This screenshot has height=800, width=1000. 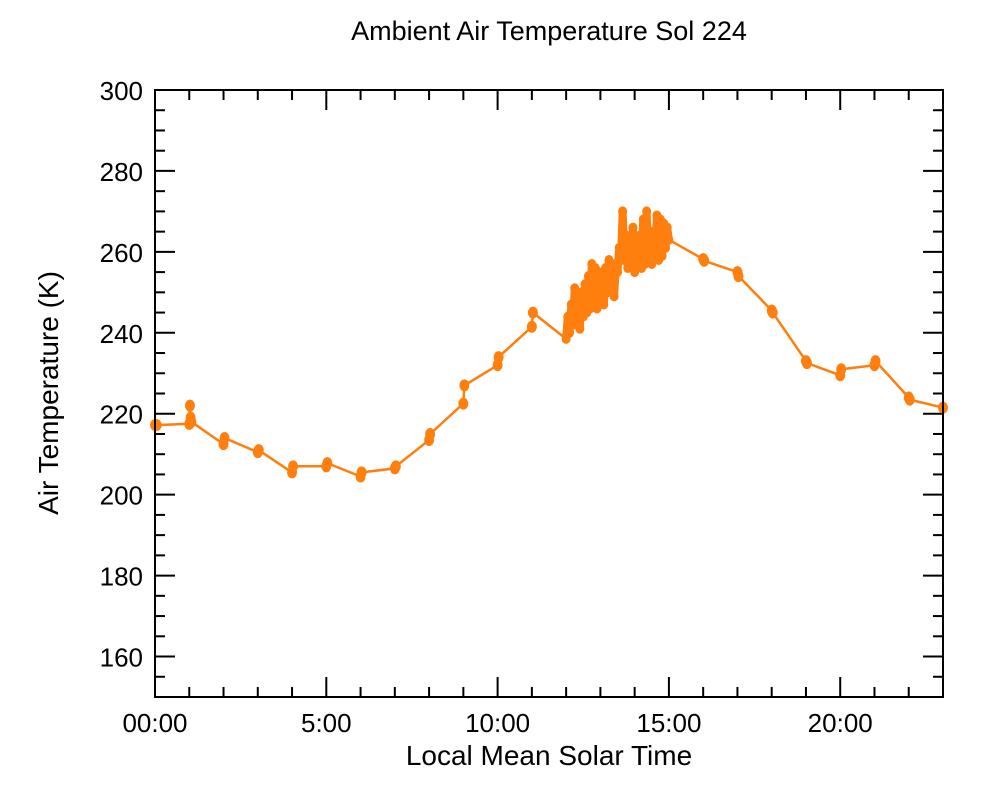 What do you see at coordinates (121, 334) in the screenshot?
I see `y-tick-label: 240` at bounding box center [121, 334].